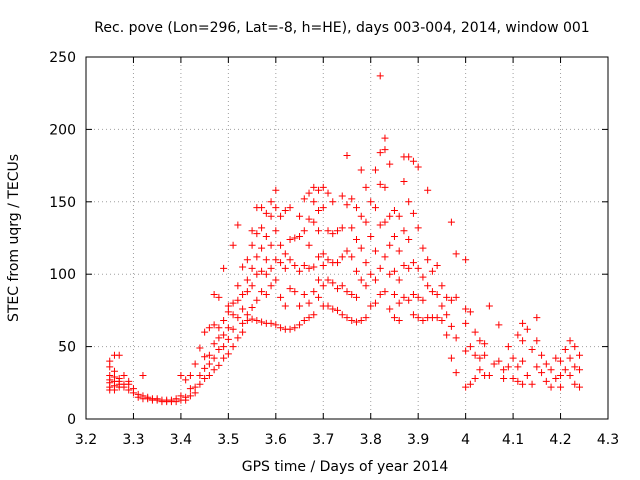  Describe the element at coordinates (86, 440) in the screenshot. I see `x-tick-label: 3.2` at that location.